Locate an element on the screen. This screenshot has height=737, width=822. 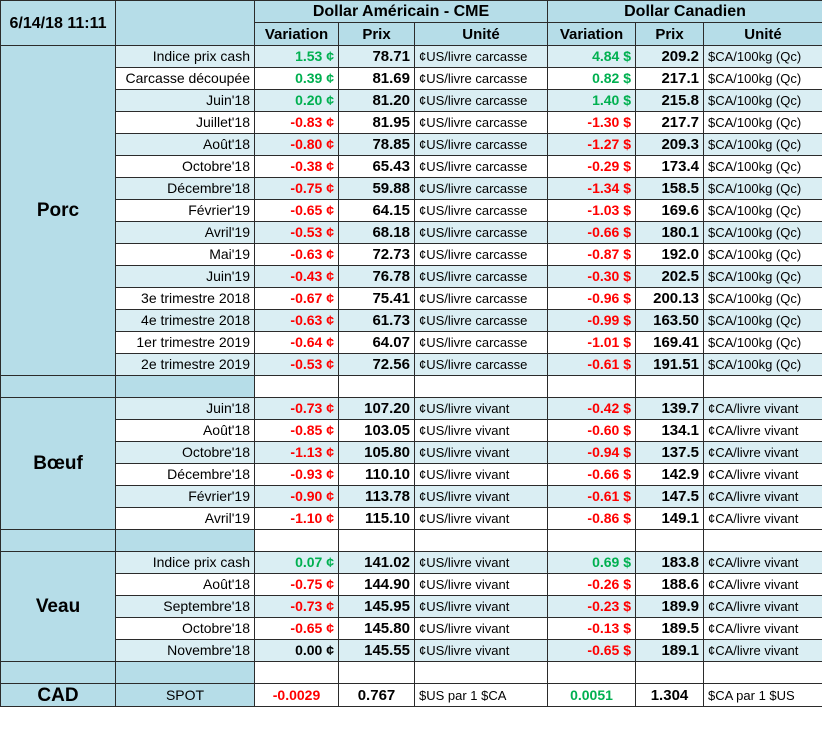
row-label: Août'18 is located at coordinates (185, 430).